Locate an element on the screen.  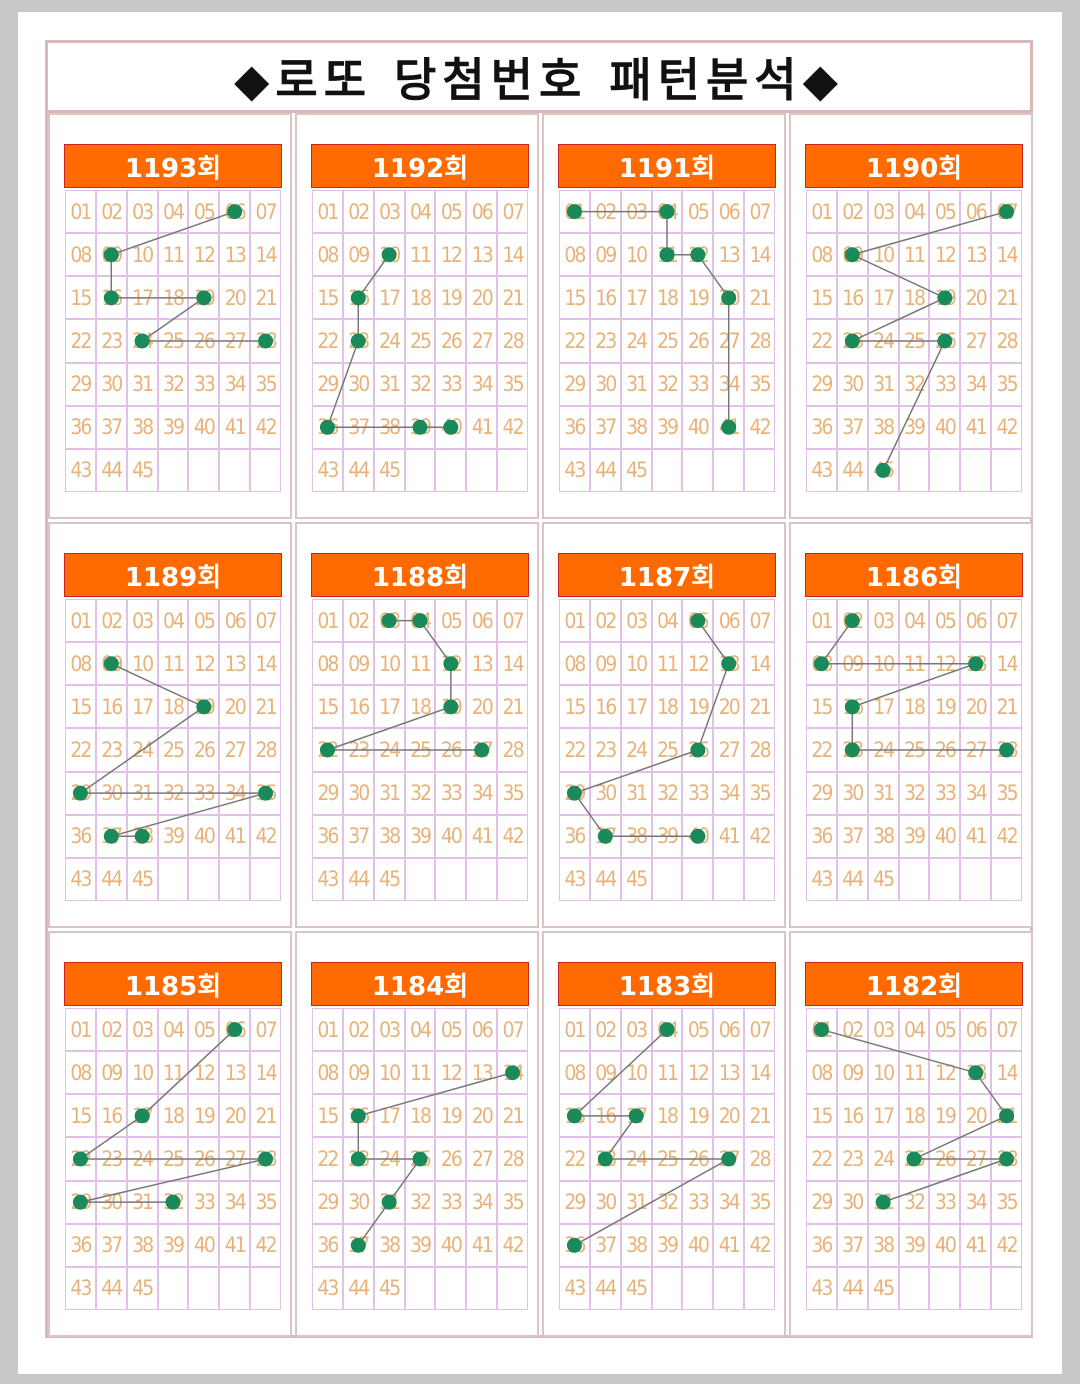
number-cell: 11 is located at coordinates (667, 664).